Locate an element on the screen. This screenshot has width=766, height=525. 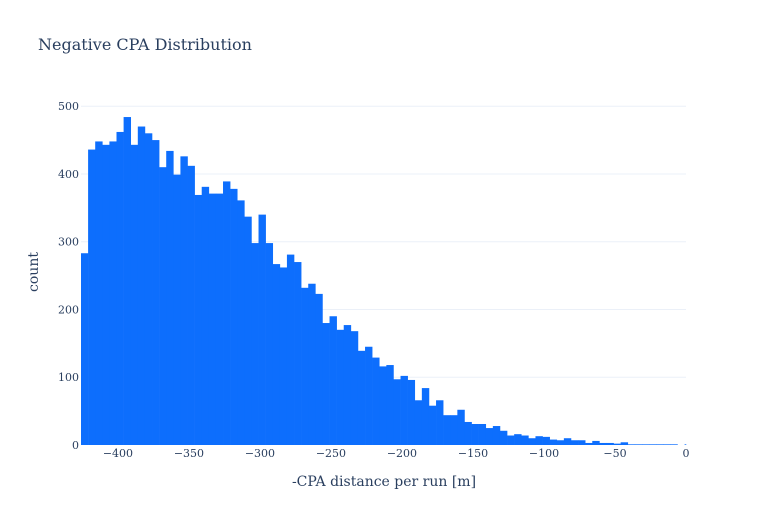
y-tick-label: 100 is located at coordinates (68, 377).